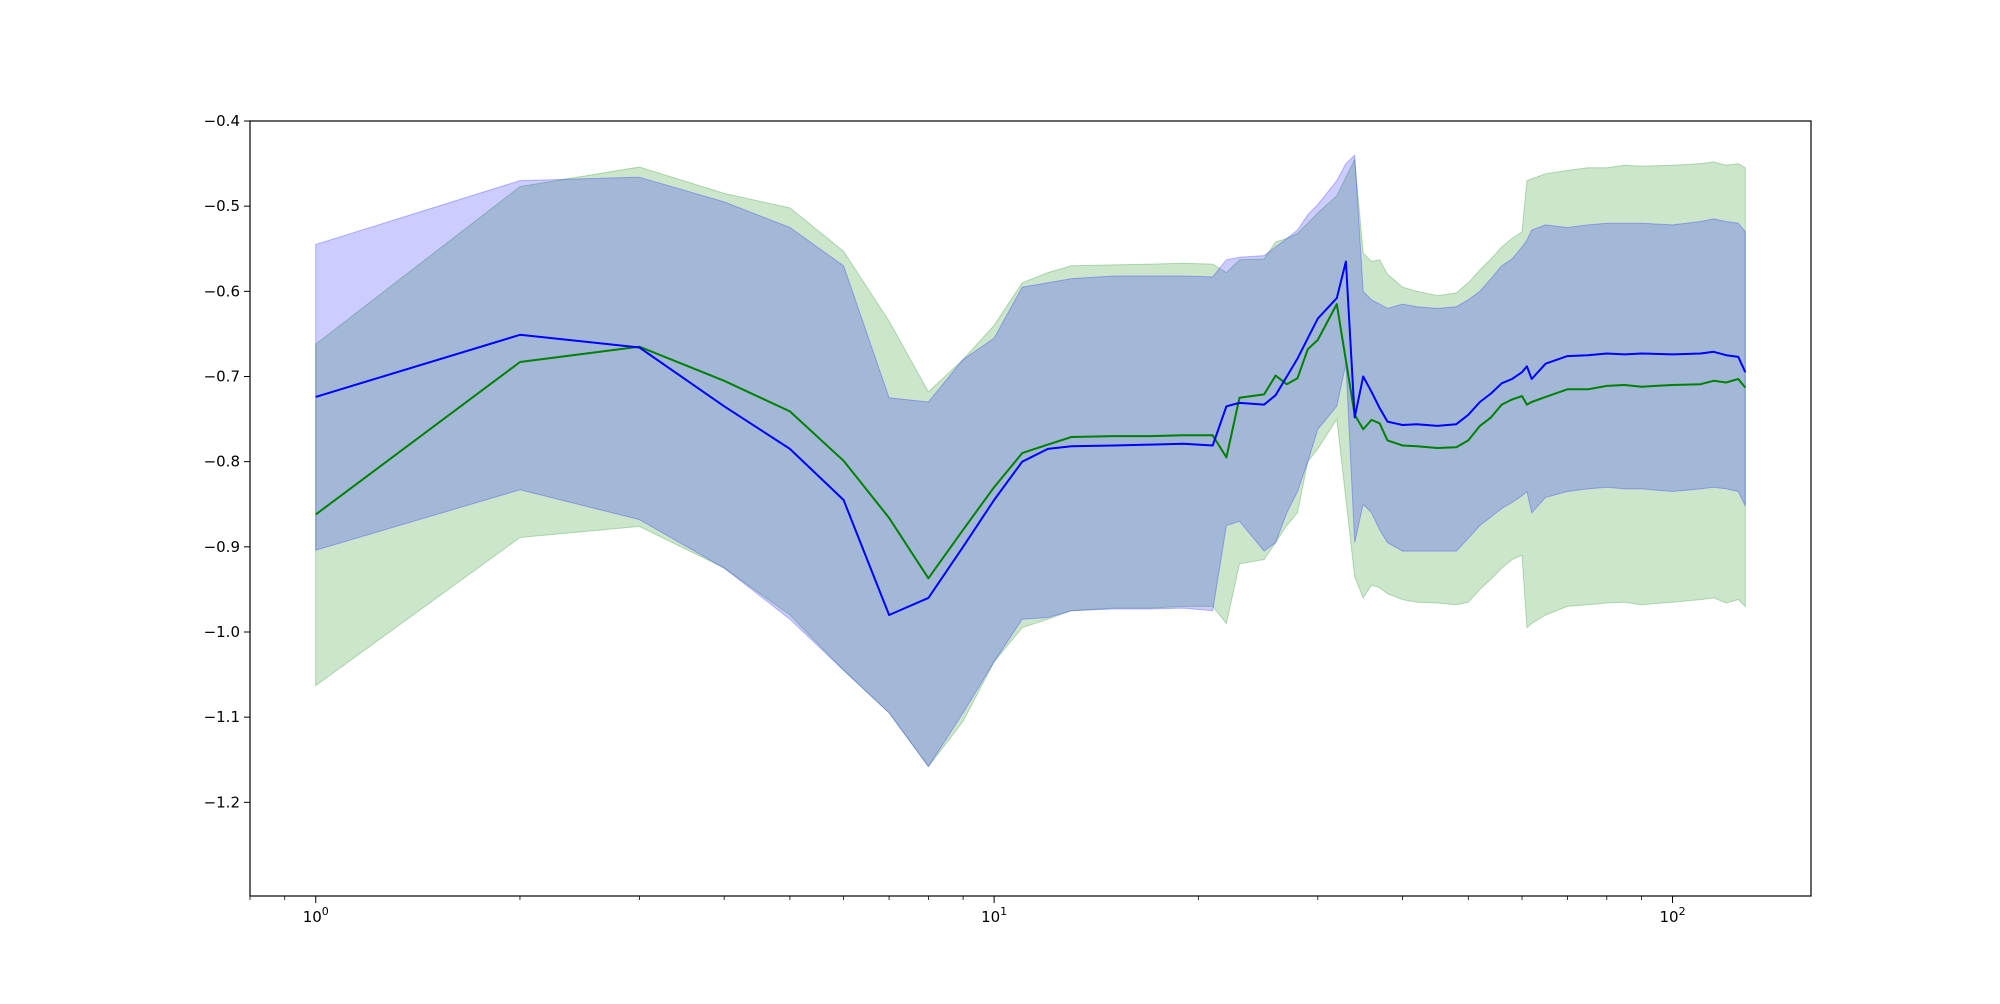 Image resolution: width=2000 pixels, height=1004 pixels. Describe the element at coordinates (222, 802) in the screenshot. I see `y-tick-label-8: −1.2` at that location.